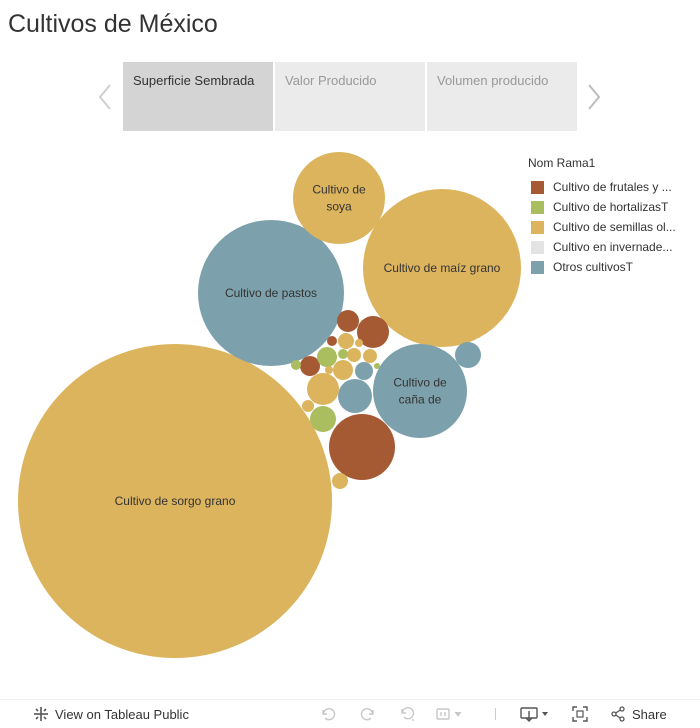  Describe the element at coordinates (339, 207) in the screenshot. I see `bubble-label: soya` at that location.